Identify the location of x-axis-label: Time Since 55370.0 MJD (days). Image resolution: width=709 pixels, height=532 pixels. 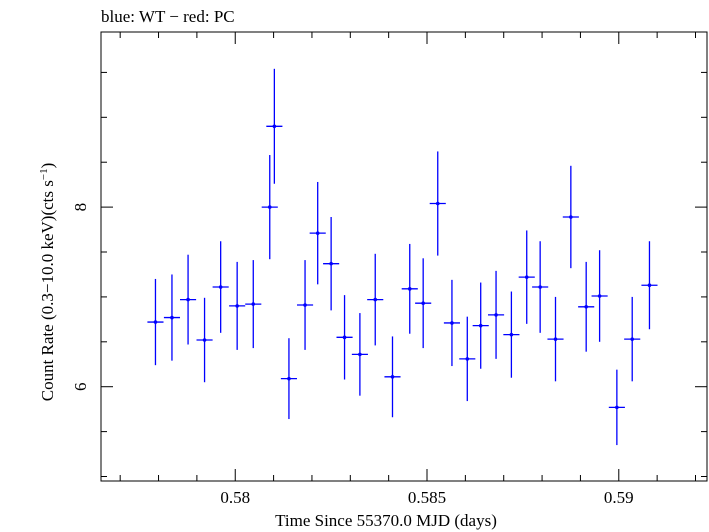
(386, 520).